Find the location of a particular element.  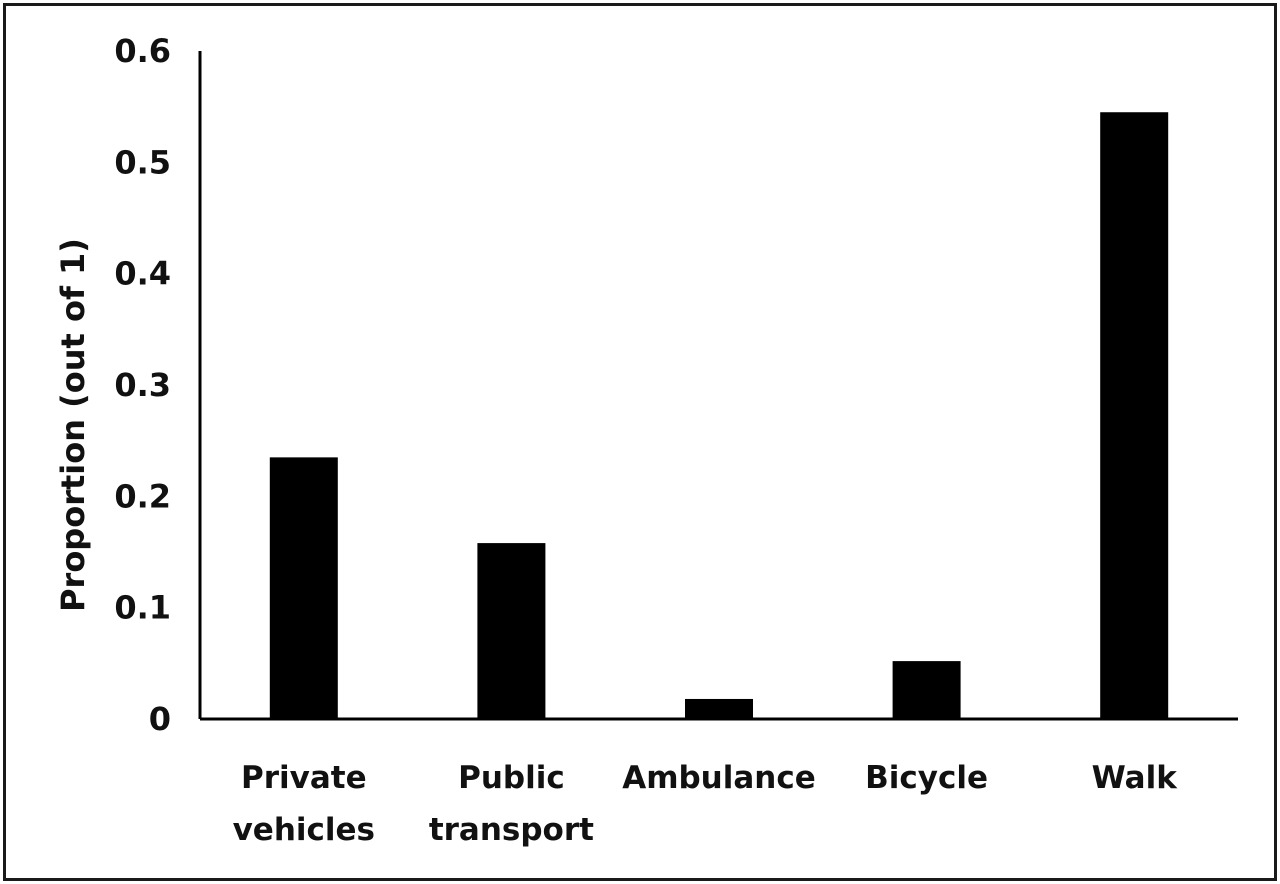

x-category-label: Bicycle is located at coordinates (926, 778).